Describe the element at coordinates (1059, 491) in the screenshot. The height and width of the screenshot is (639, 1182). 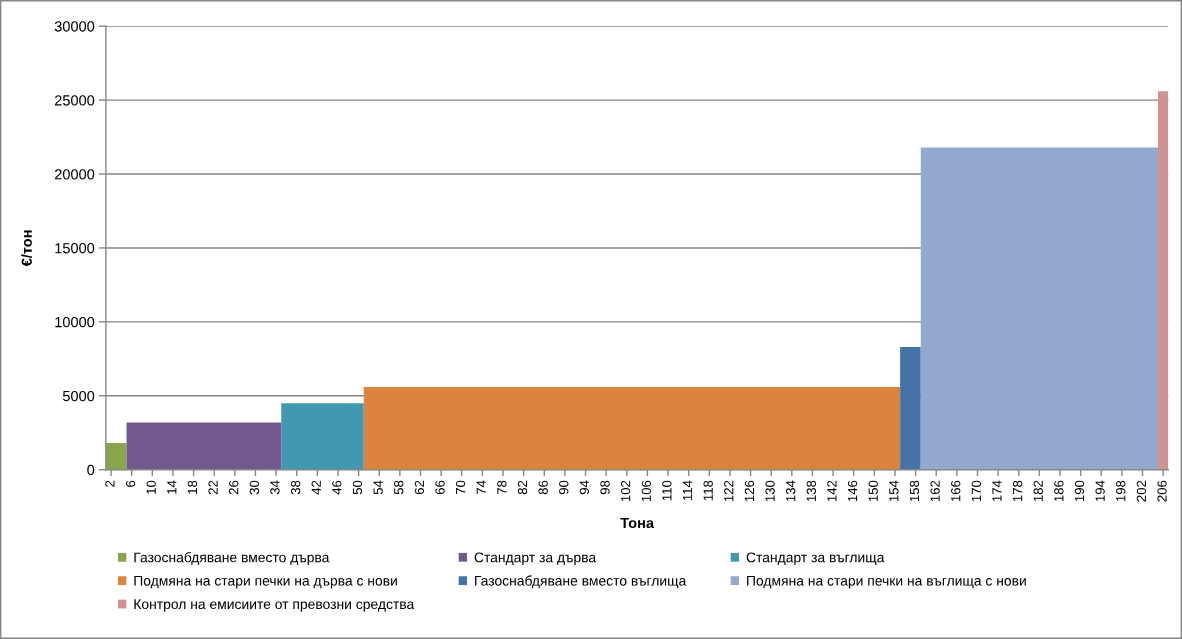
I see `x-tick-label: 186` at that location.